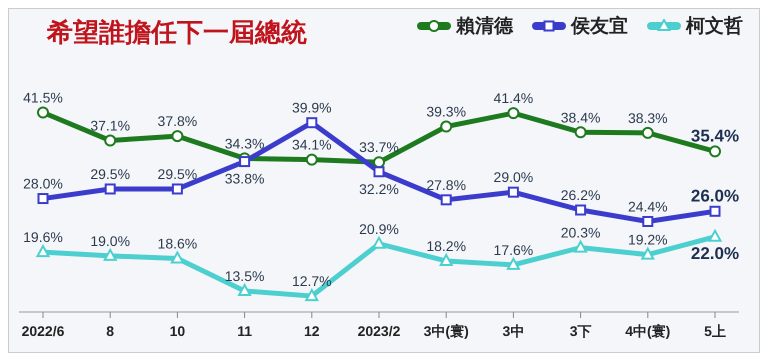  I want to click on data-label: 27.8%, so click(446, 184).